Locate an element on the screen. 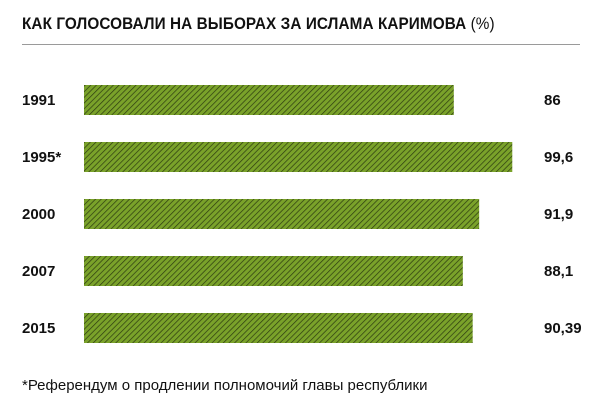  value-label: 99,6 is located at coordinates (558, 157).